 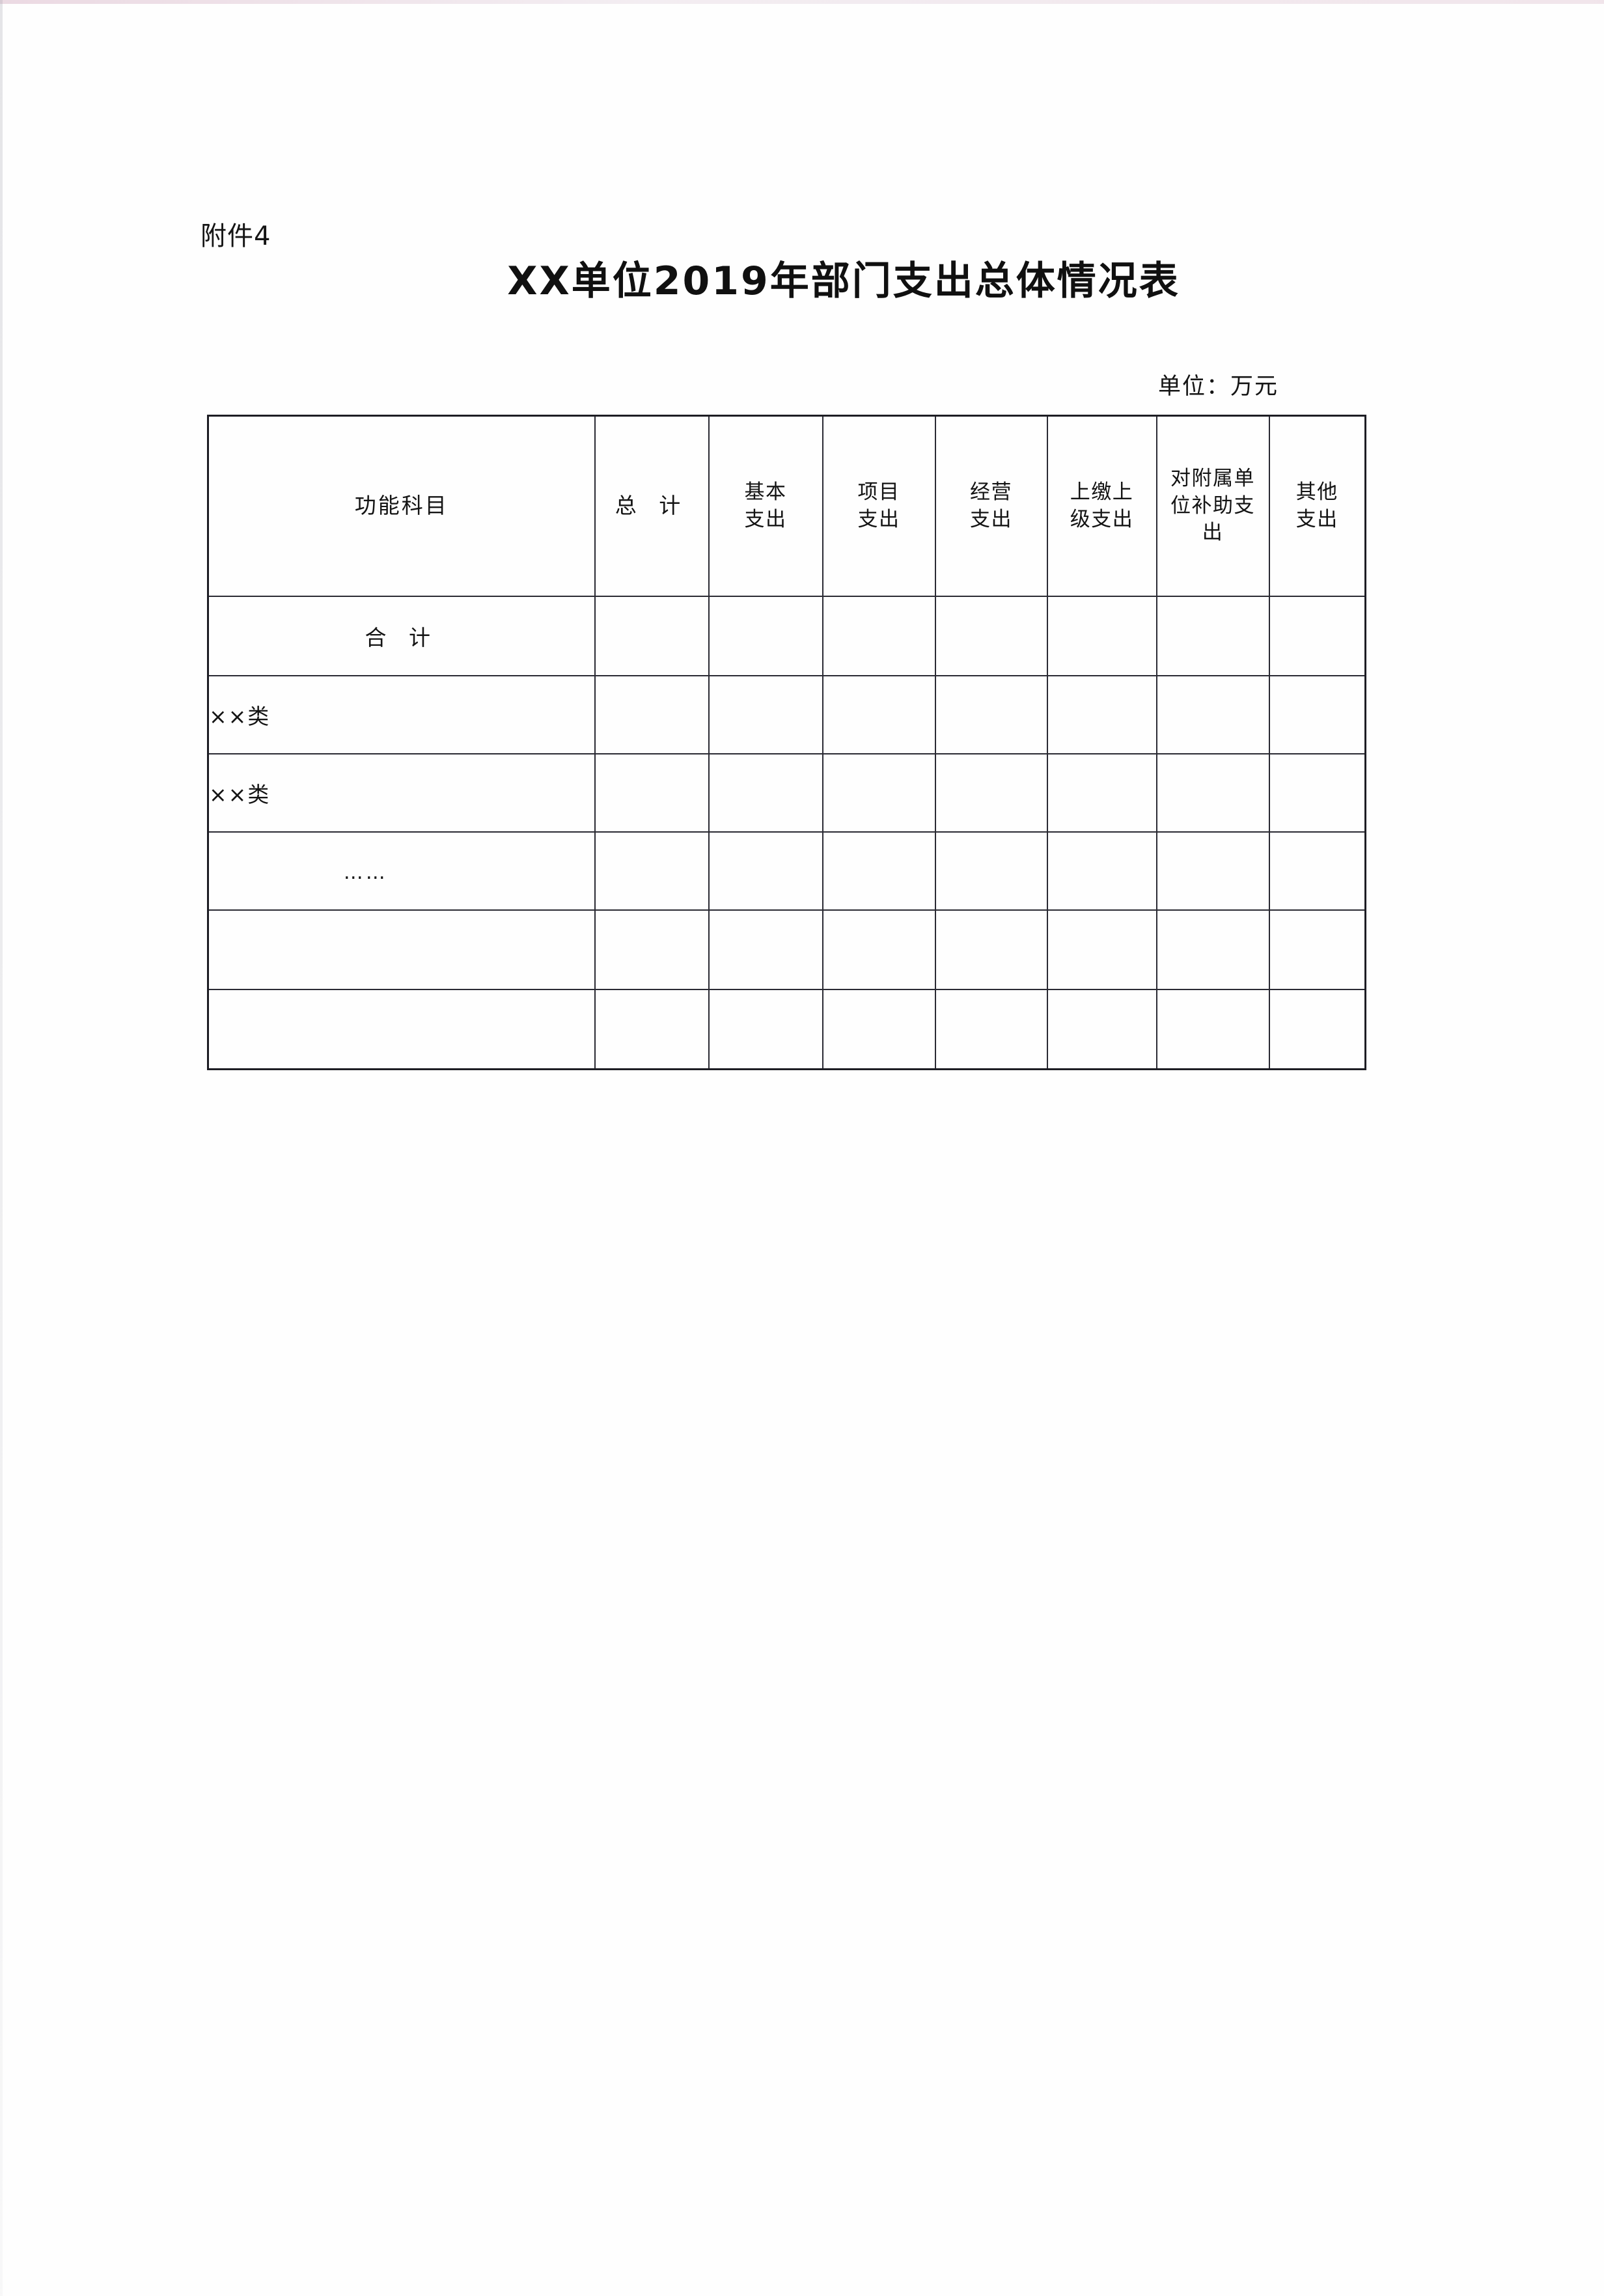 I want to click on column-header-basic-label: 基本 支出, so click(x=765, y=505).